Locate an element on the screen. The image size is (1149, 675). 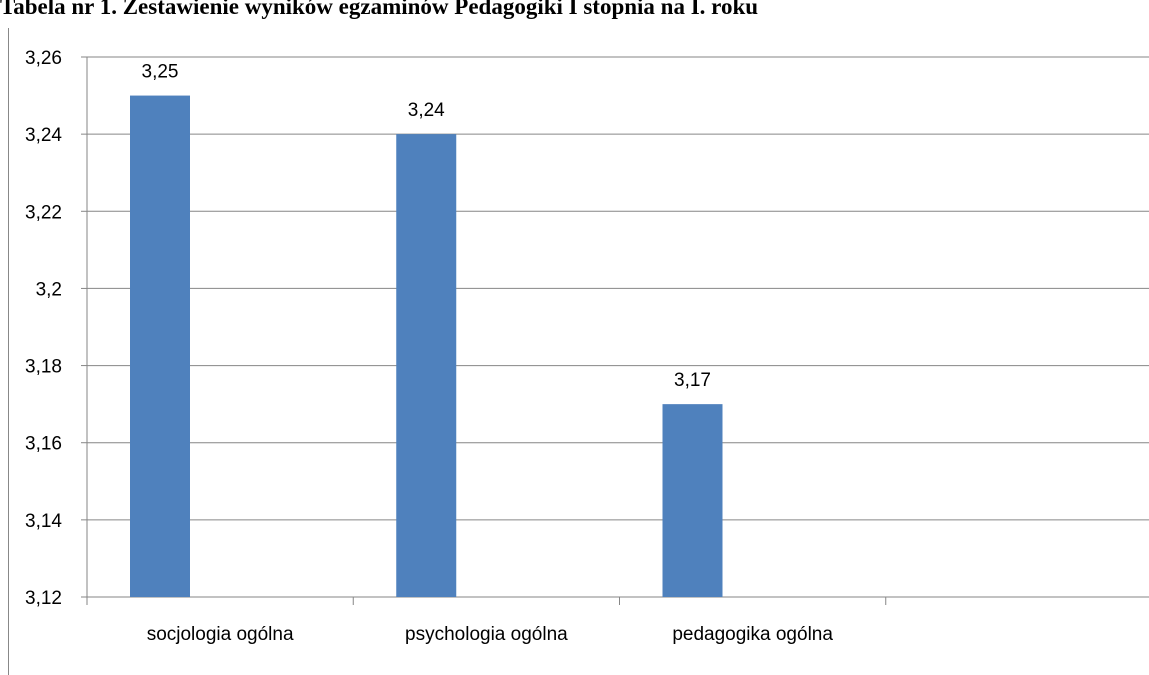
y-tick-label: 3,12 is located at coordinates (43, 598).